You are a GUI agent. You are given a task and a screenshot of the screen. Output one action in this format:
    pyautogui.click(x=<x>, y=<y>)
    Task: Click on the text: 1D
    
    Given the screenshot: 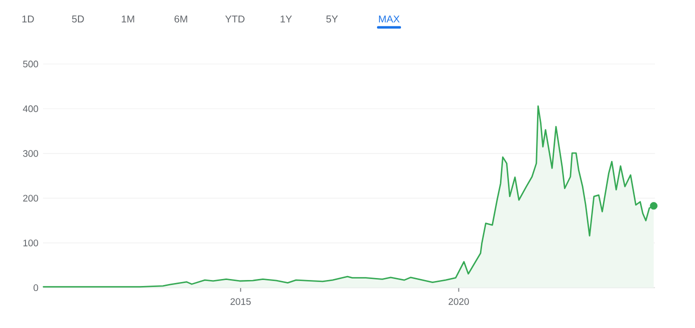 What is the action you would take?
    pyautogui.click(x=28, y=19)
    